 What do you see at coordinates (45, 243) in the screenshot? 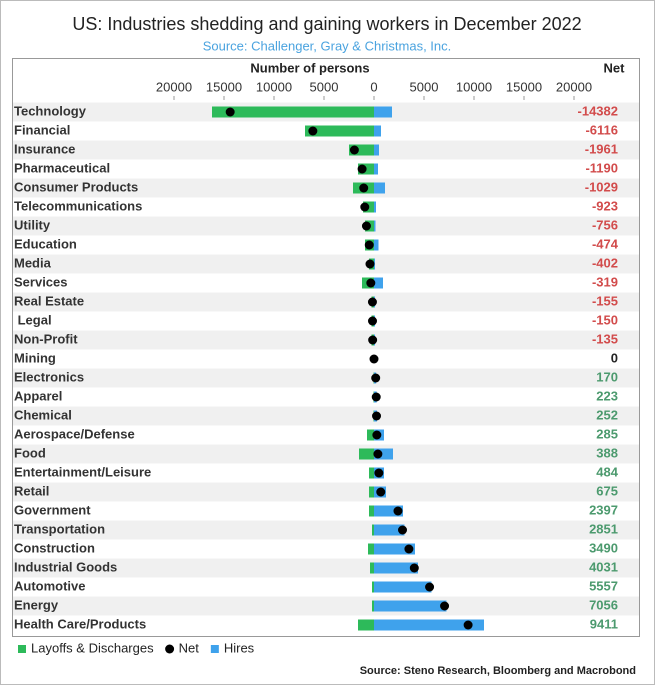
I see `category-label: Education` at bounding box center [45, 243].